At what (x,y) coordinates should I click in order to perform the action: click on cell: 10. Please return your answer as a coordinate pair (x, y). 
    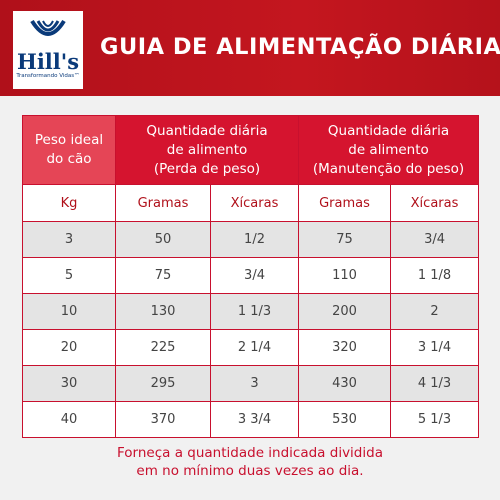
    Looking at the image, I should click on (69, 311).